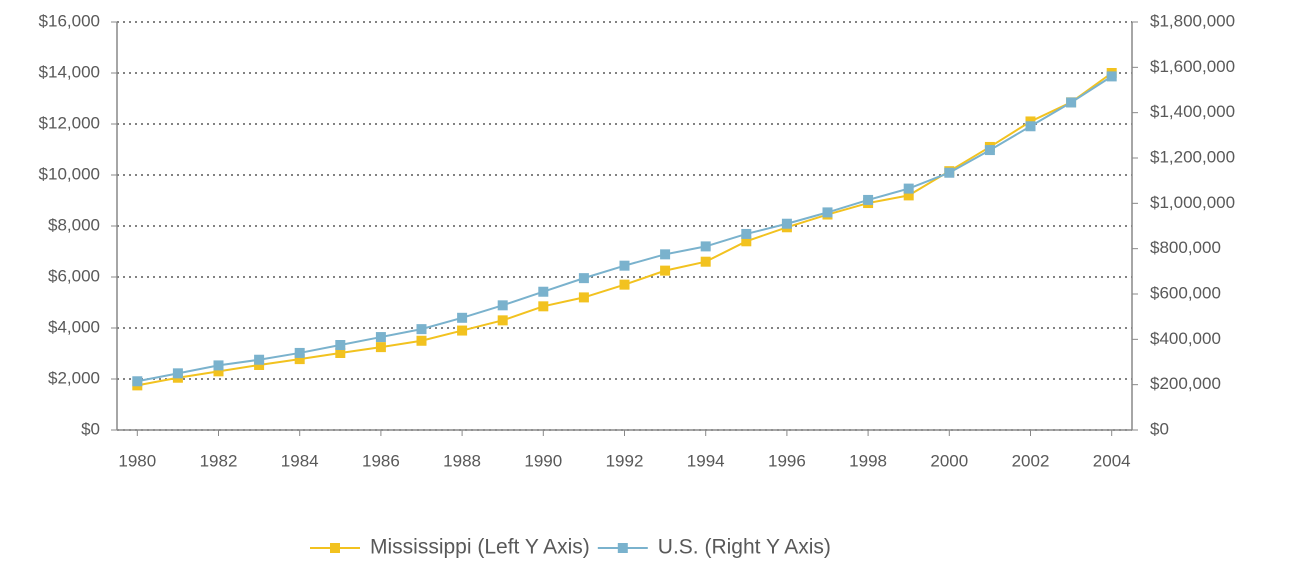 The image size is (1293, 564). I want to click on y-tick-label: $10,000, so click(69, 173).